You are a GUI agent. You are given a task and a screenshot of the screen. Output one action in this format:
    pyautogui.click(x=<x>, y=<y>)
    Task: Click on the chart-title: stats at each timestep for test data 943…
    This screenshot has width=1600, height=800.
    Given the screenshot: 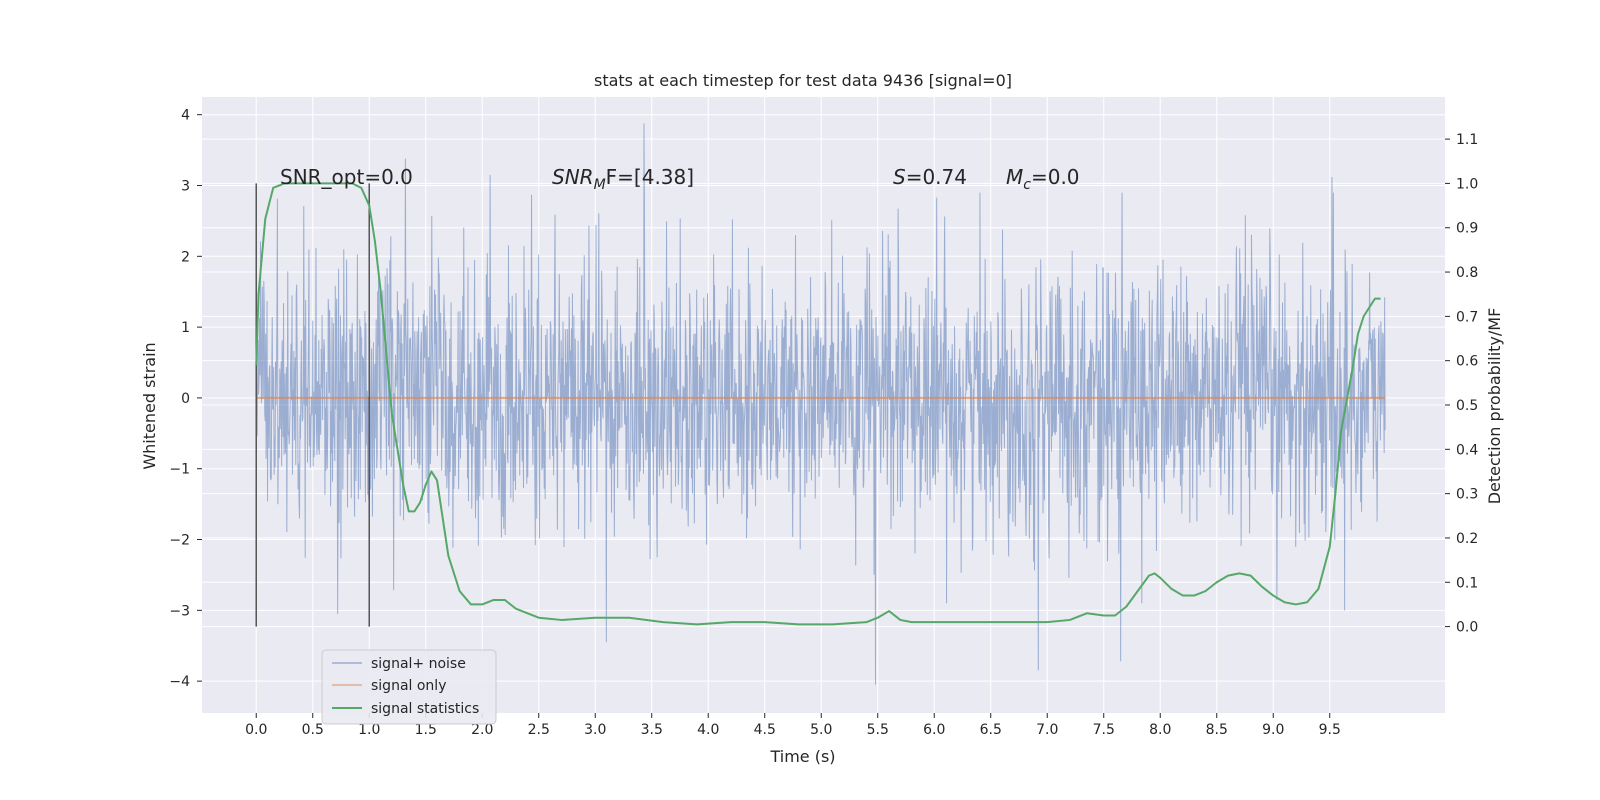 What is the action you would take?
    pyautogui.click(x=803, y=80)
    